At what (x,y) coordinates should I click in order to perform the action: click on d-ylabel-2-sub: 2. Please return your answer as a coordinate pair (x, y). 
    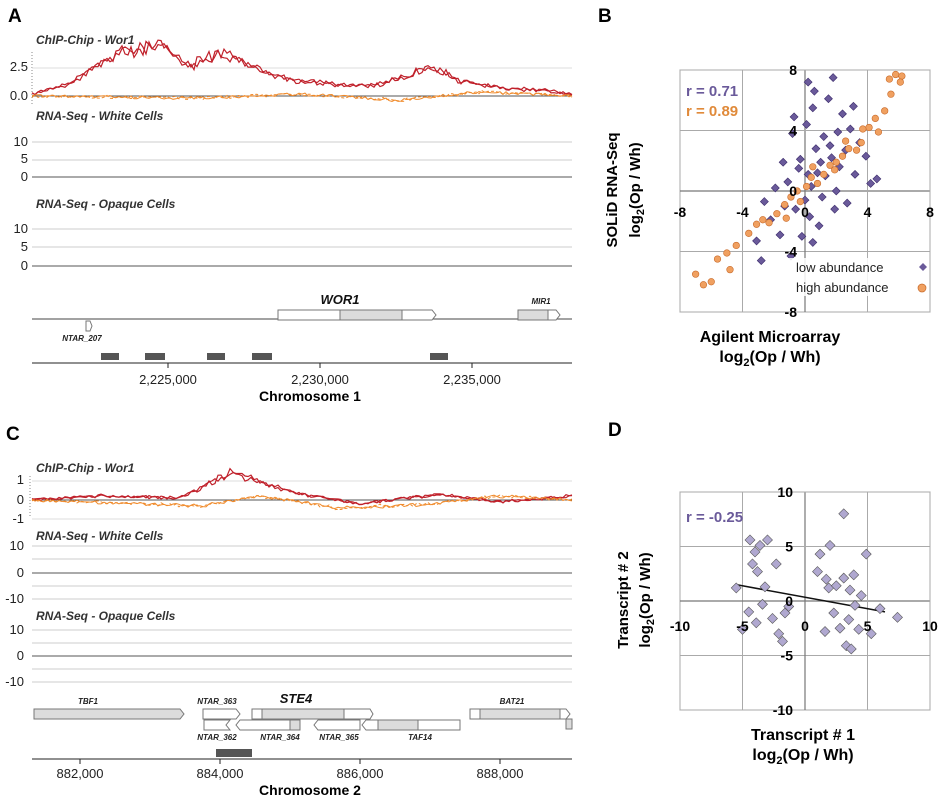
    Looking at the image, I should click on (651, 622).